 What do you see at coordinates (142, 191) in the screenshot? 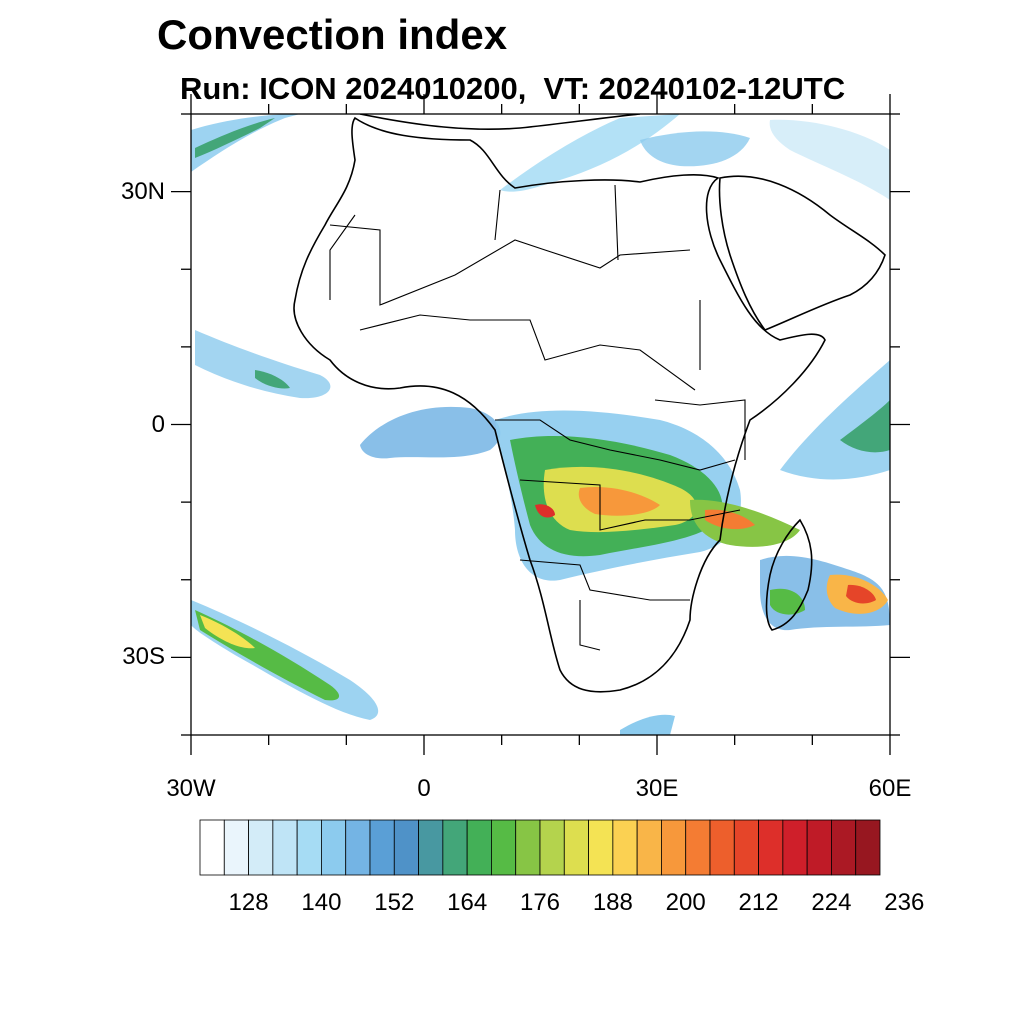
I see `lat-tick-label: 30N` at bounding box center [142, 191].